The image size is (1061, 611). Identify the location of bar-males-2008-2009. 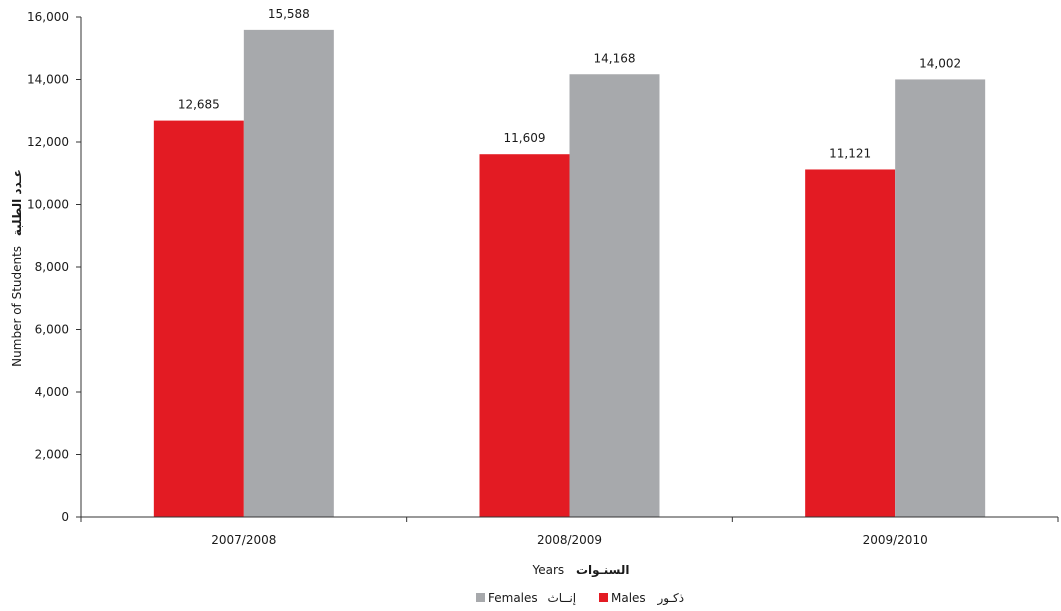
(524, 335).